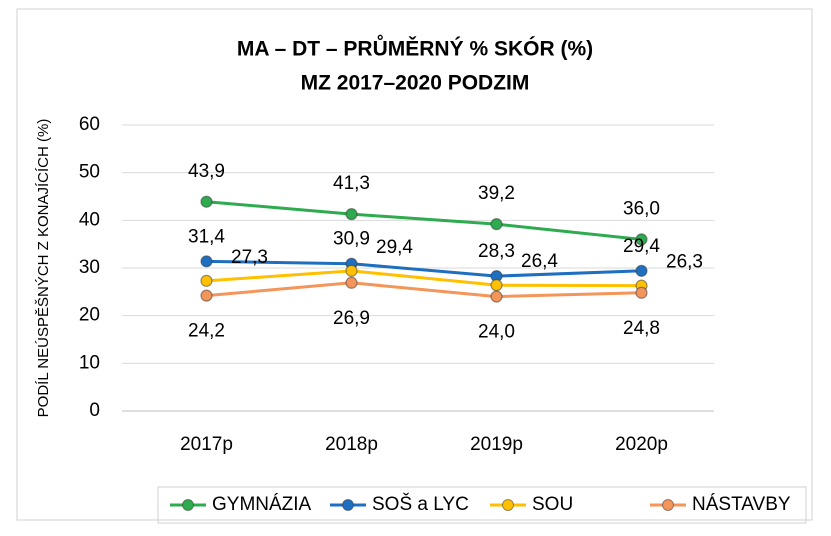 The height and width of the screenshot is (536, 831). What do you see at coordinates (496, 251) in the screenshot?
I see `data-label: 28,3` at bounding box center [496, 251].